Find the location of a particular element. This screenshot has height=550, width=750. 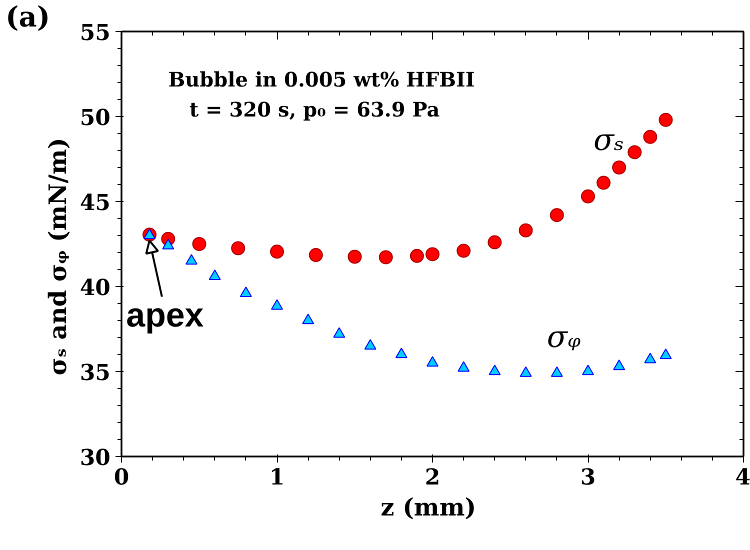

y-tick-label: 30 is located at coordinates (95, 458).